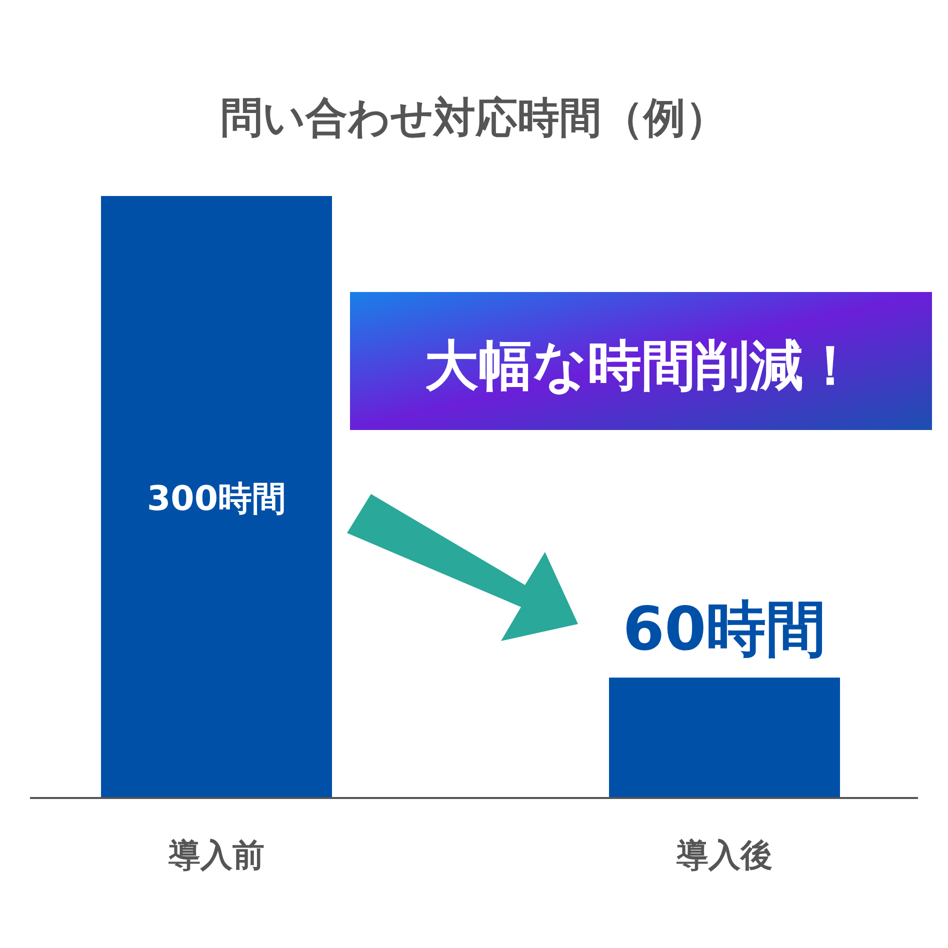  Describe the element at coordinates (641, 365) in the screenshot. I see `annotation: 大幅な時間削減！` at that location.